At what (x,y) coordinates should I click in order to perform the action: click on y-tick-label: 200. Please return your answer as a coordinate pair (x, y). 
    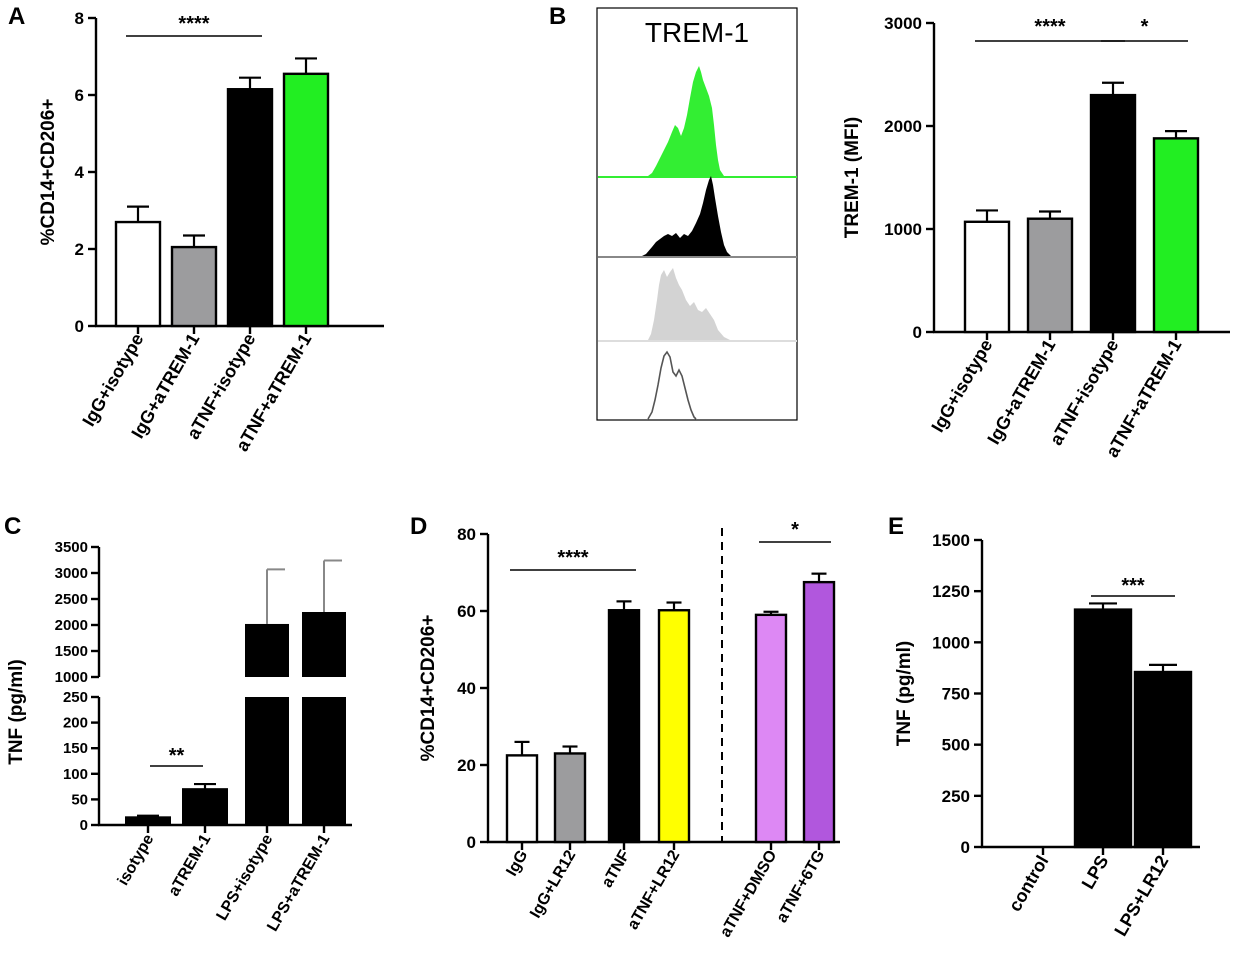
    Looking at the image, I should click on (75, 723).